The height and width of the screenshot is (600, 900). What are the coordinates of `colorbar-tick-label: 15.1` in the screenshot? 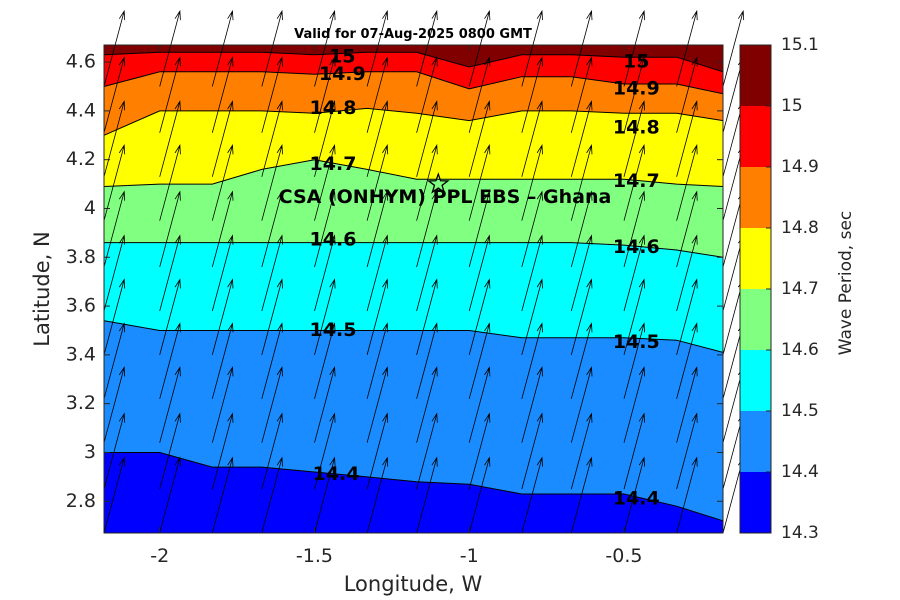 It's located at (800, 45).